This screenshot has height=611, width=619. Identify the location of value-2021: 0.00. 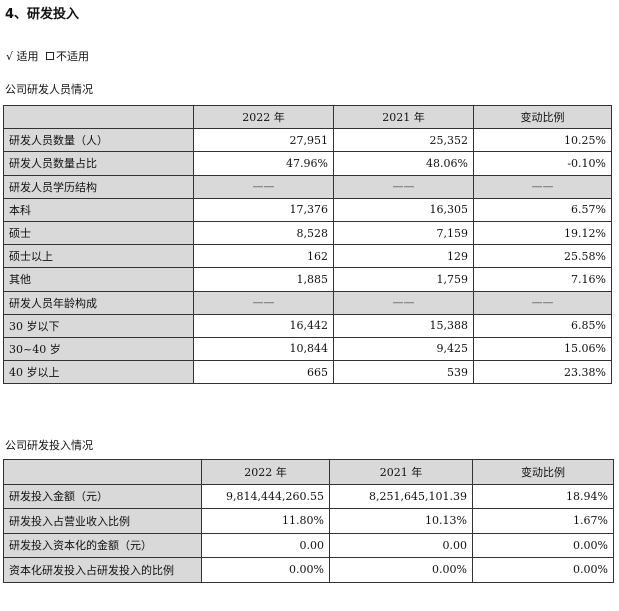
(401, 545).